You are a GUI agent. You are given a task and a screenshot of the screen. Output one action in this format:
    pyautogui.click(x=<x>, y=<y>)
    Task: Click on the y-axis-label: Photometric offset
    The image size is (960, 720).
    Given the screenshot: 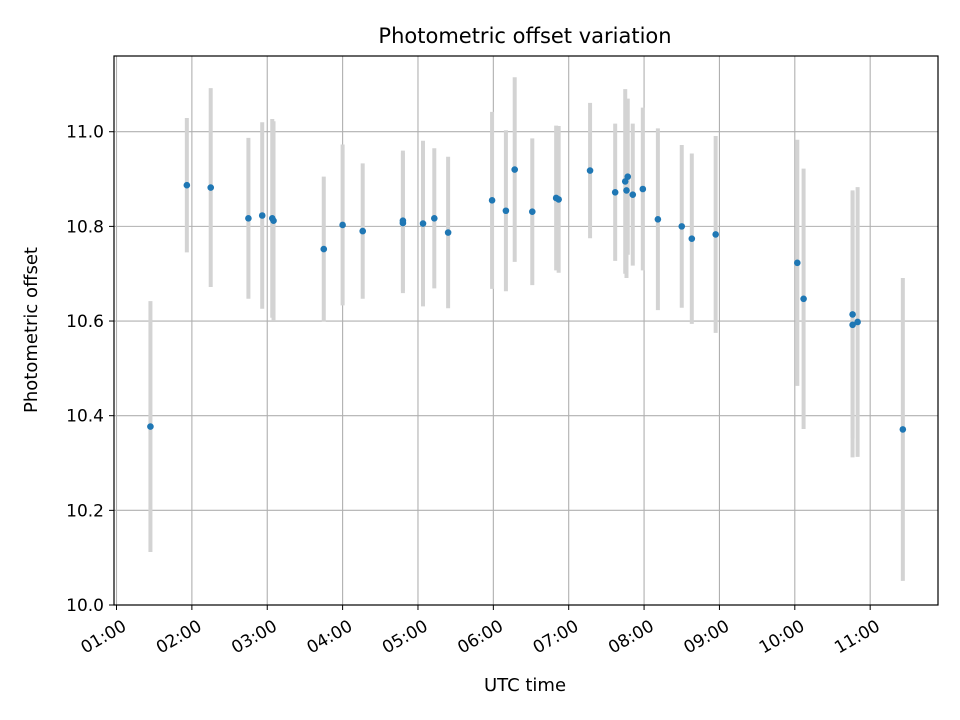 What is the action you would take?
    pyautogui.click(x=31, y=330)
    